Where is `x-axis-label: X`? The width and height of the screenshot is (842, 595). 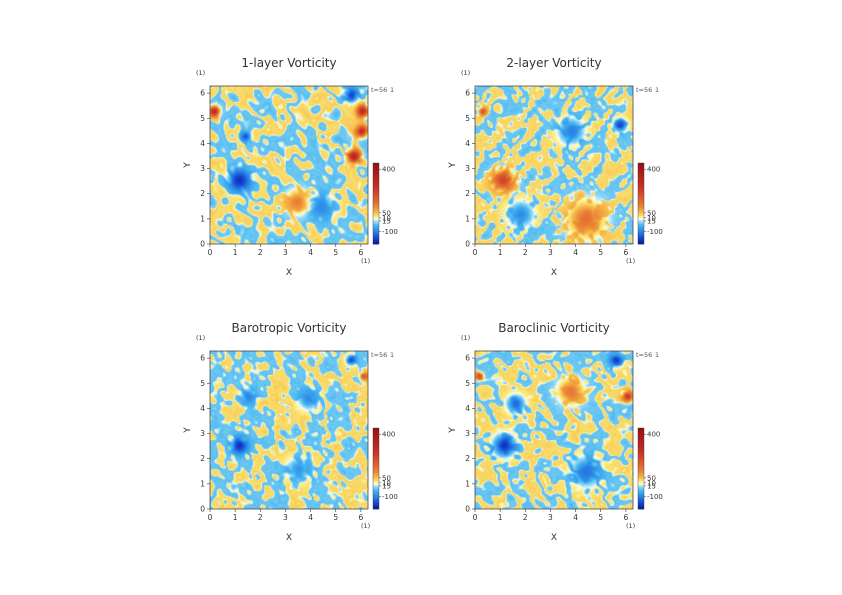
x-axis-label: X is located at coordinates (554, 273).